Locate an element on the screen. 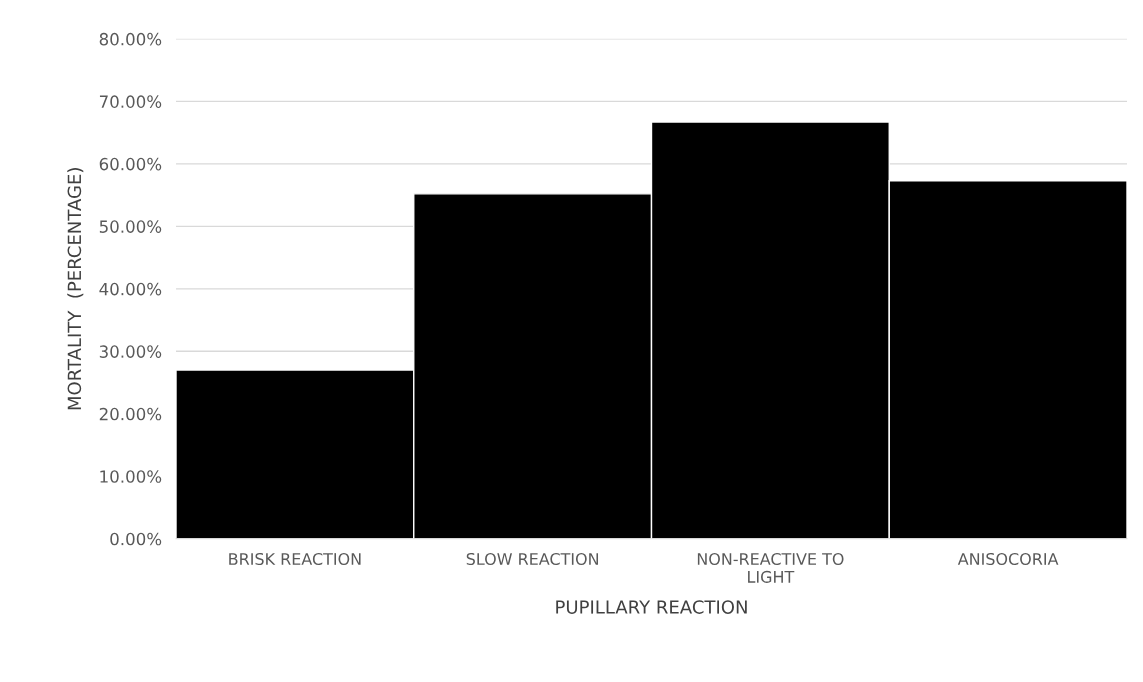  y-tick-label: 40.00% is located at coordinates (130, 289).